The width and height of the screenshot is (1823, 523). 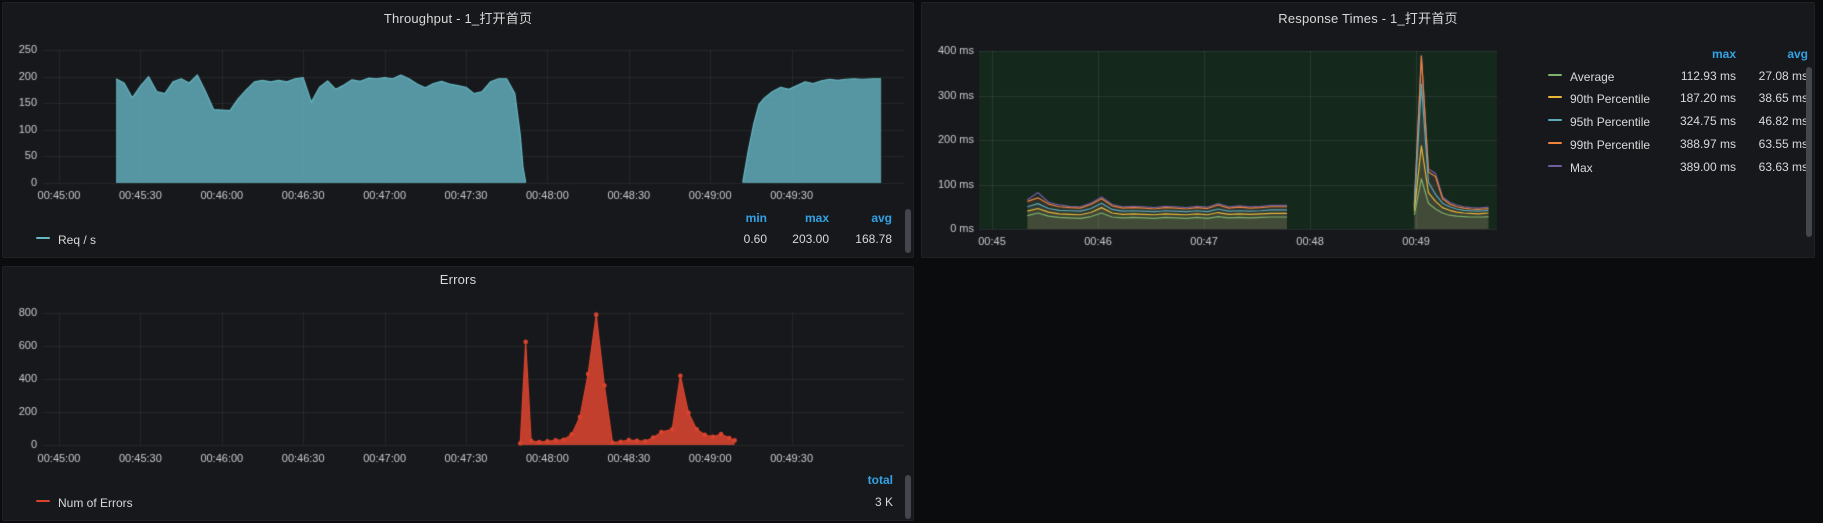 I want to click on legend-series-label: Average, so click(x=1592, y=77).